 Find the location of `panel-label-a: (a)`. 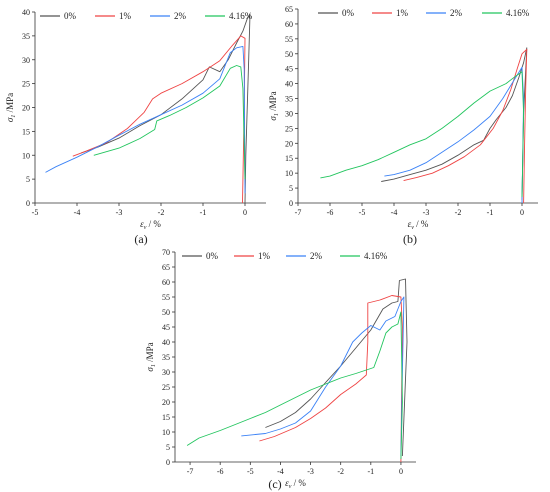

panel-label-a: (a) is located at coordinates (140, 239).